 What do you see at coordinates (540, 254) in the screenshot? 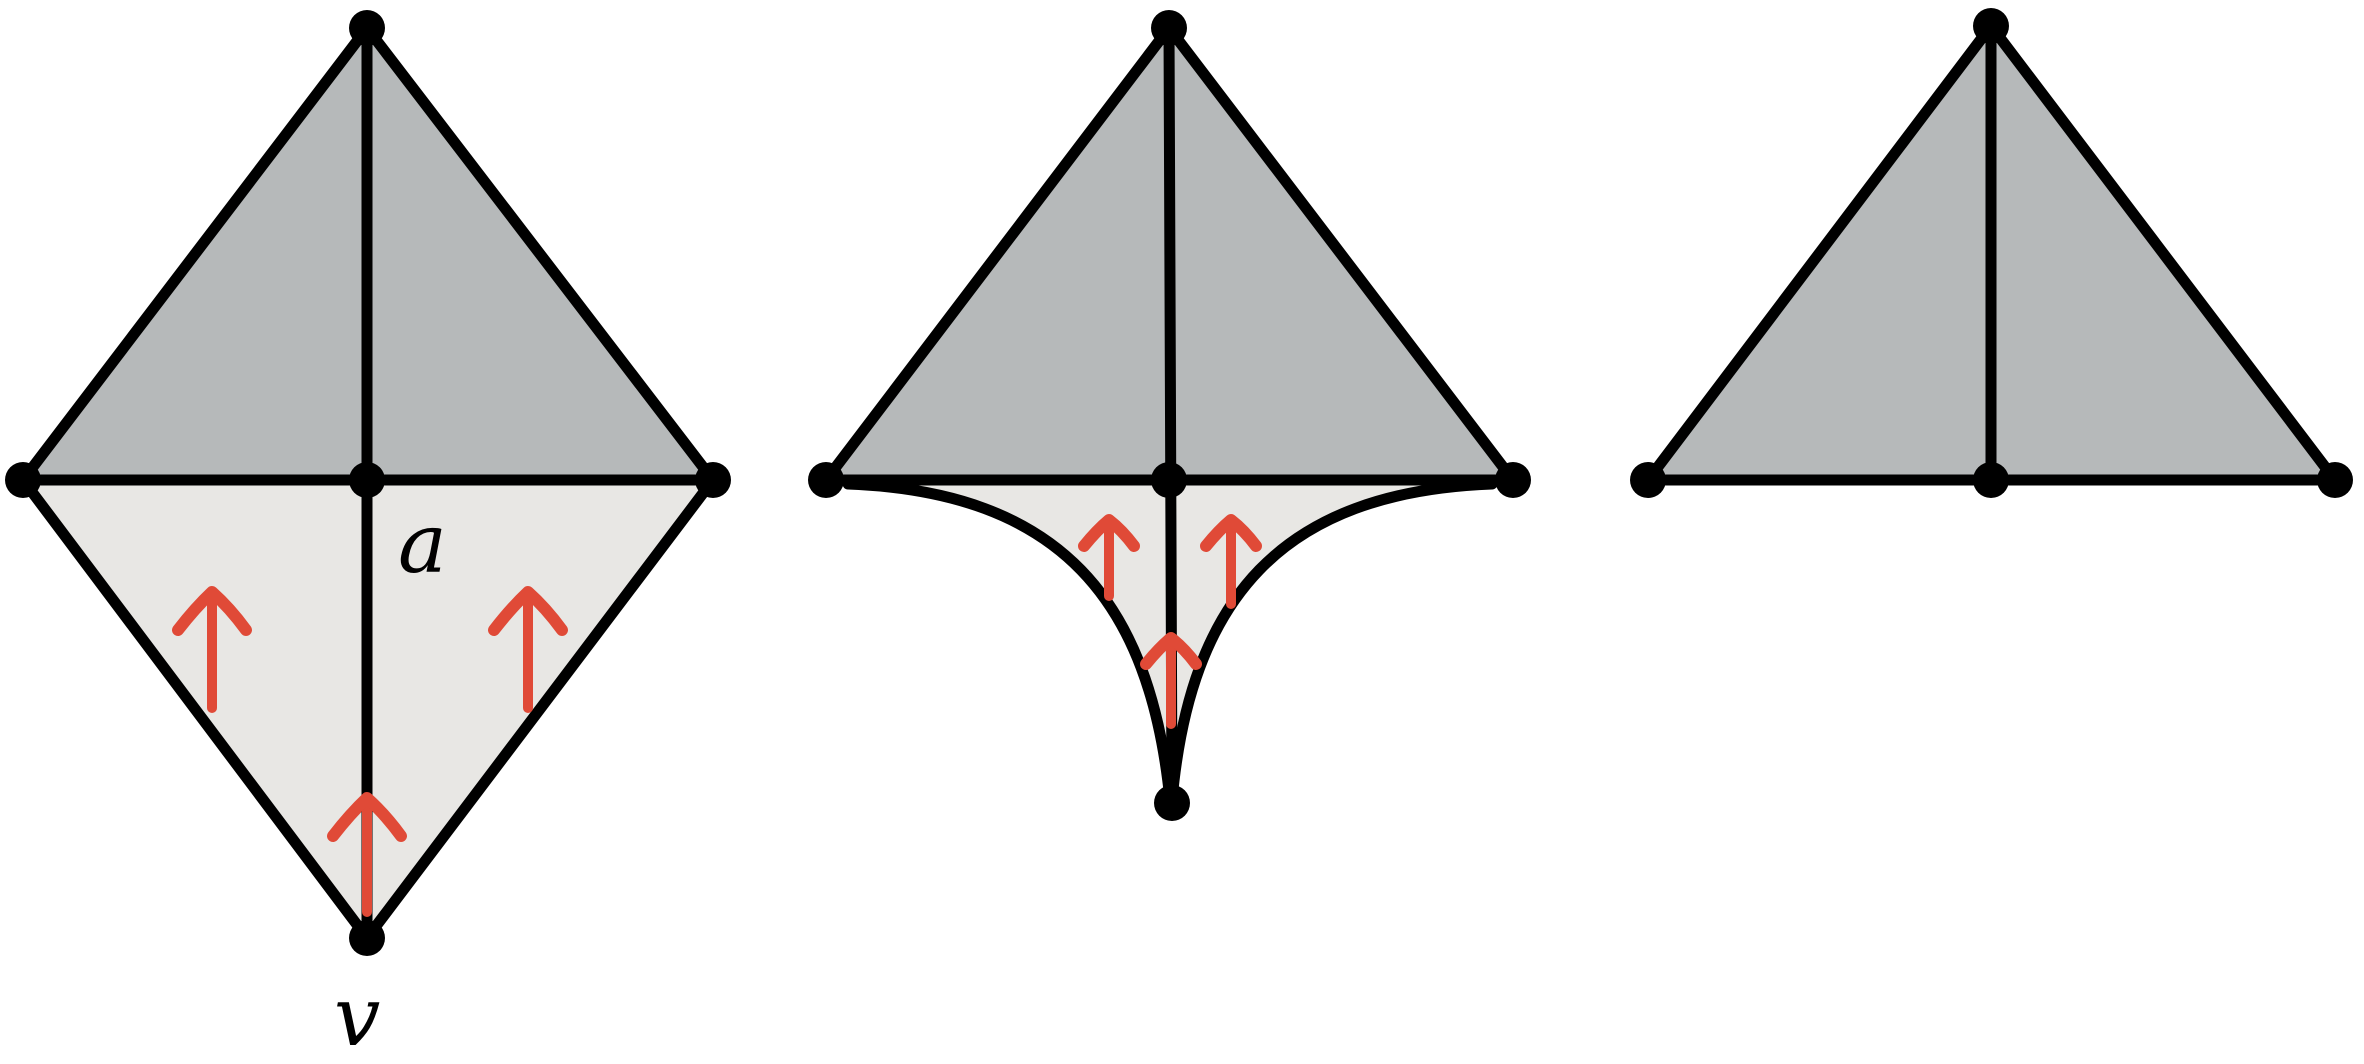
I see `left-edge-upper-right` at bounding box center [540, 254].